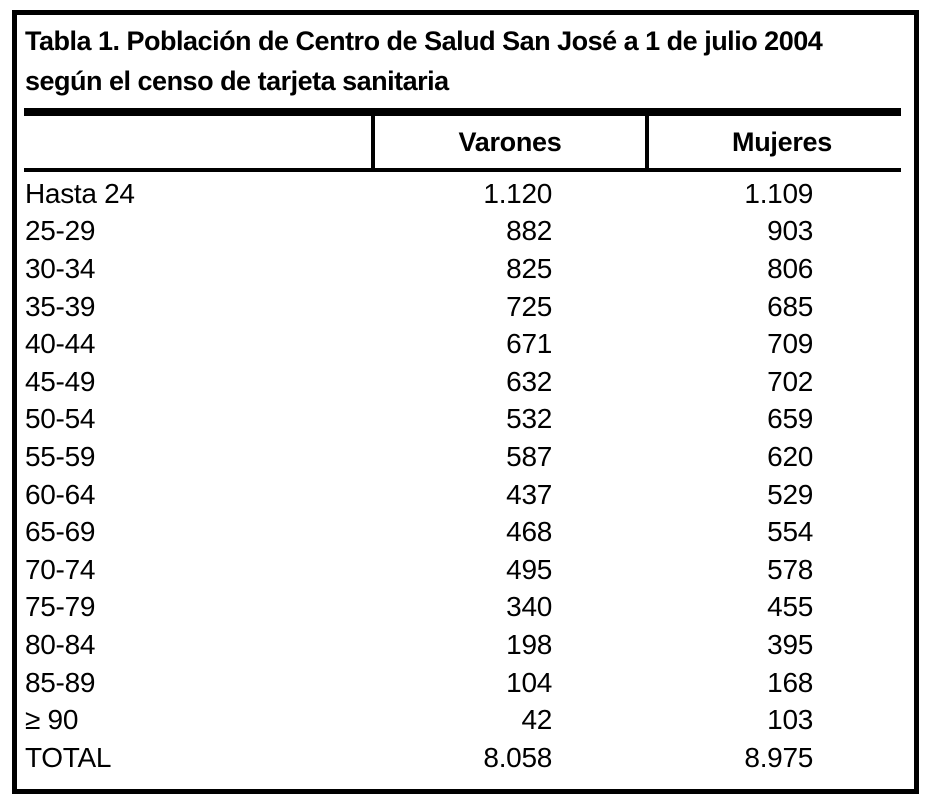  I want to click on mujeres-value: 620, so click(790, 456).